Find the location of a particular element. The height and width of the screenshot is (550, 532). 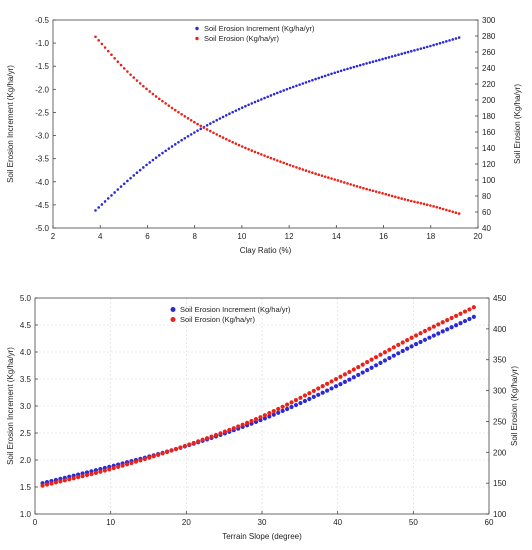

y-left-tick-label: -4.5 is located at coordinates (42, 205).